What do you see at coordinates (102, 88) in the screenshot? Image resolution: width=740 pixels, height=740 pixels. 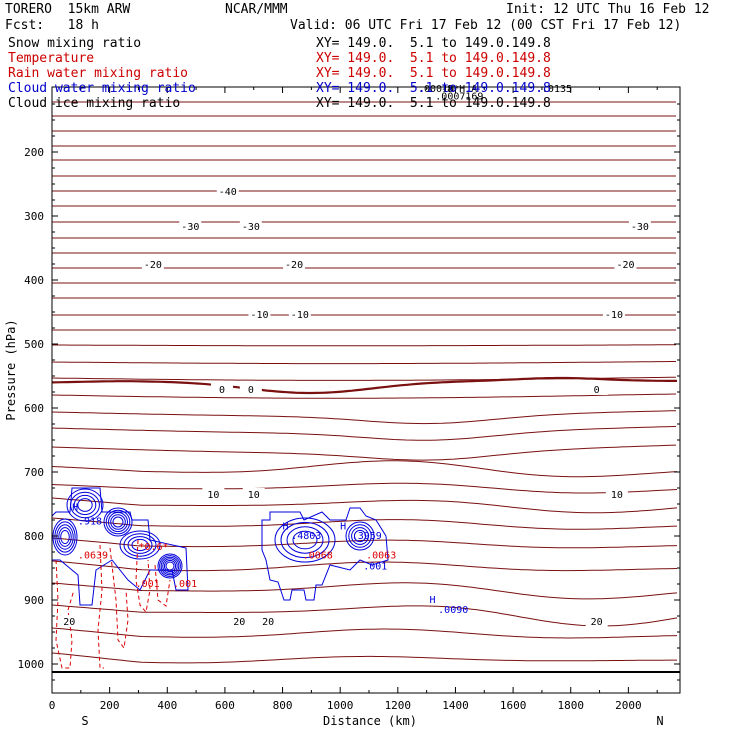 I see `field-cloudwater-name: Cloud water mixing ratio` at bounding box center [102, 88].